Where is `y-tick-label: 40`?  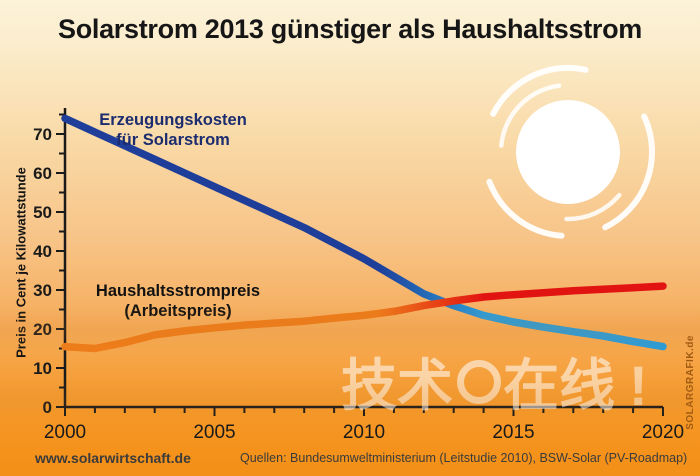 y-tick-label: 40 is located at coordinates (42, 251).